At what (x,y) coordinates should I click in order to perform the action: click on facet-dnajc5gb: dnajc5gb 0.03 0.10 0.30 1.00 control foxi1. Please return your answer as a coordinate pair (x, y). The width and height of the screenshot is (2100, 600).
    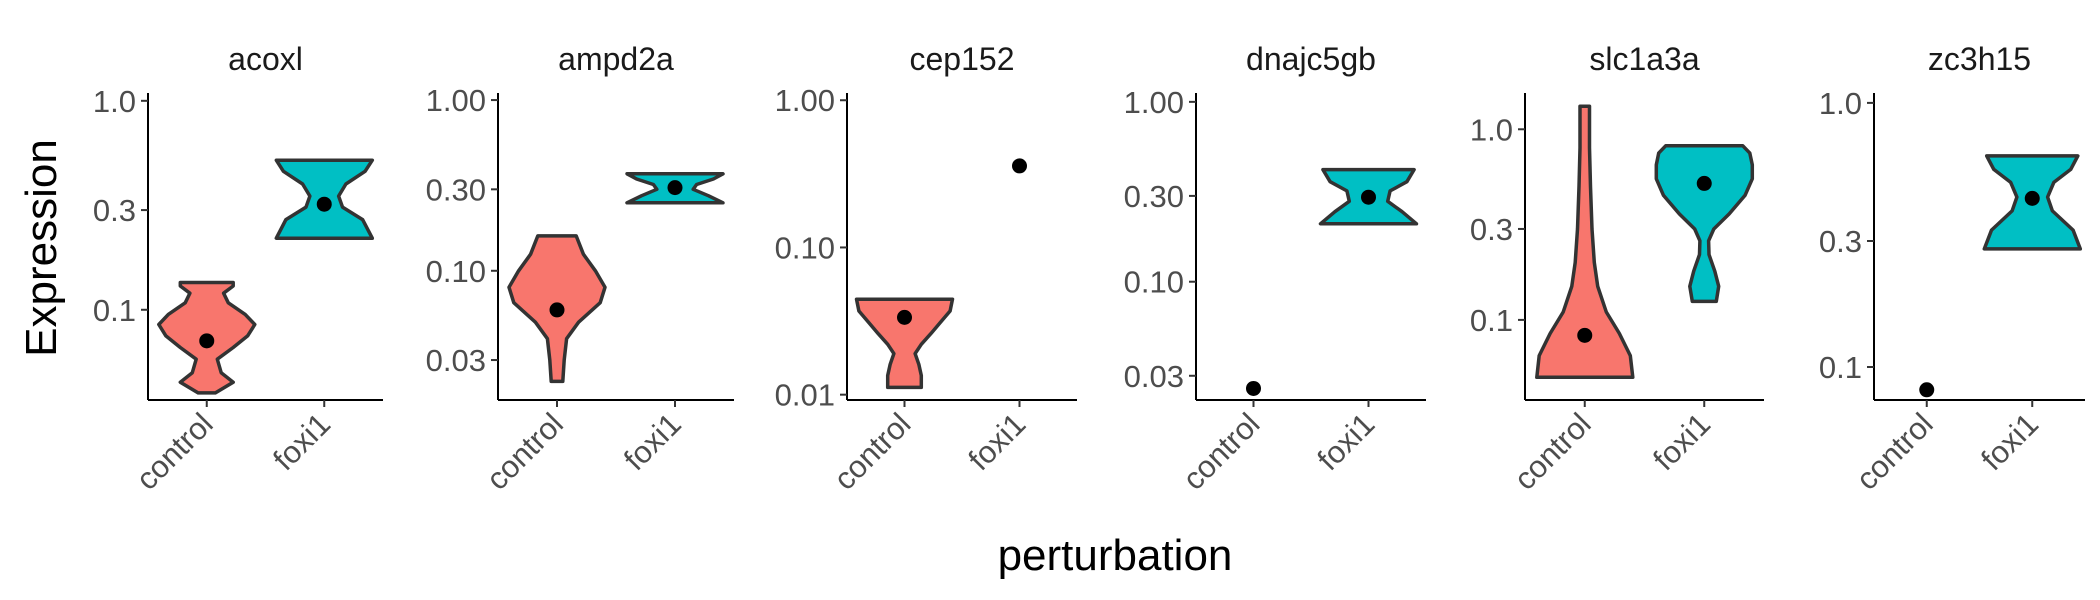
    Looking at the image, I should click on (1275, 269).